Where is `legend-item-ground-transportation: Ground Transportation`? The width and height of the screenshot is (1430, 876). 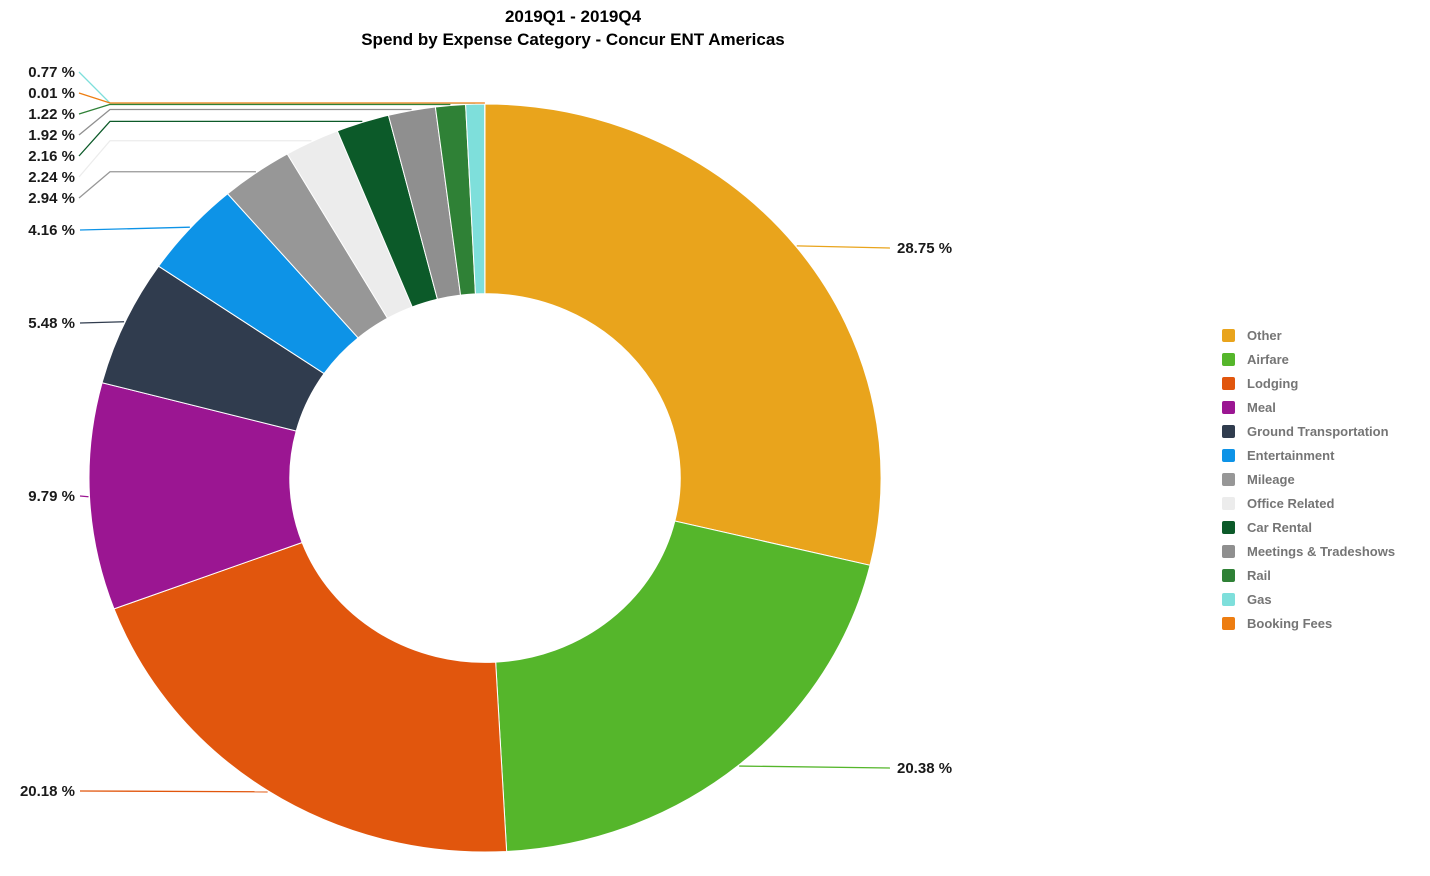
legend-item-ground-transportation: Ground Transportation is located at coordinates (1308, 431).